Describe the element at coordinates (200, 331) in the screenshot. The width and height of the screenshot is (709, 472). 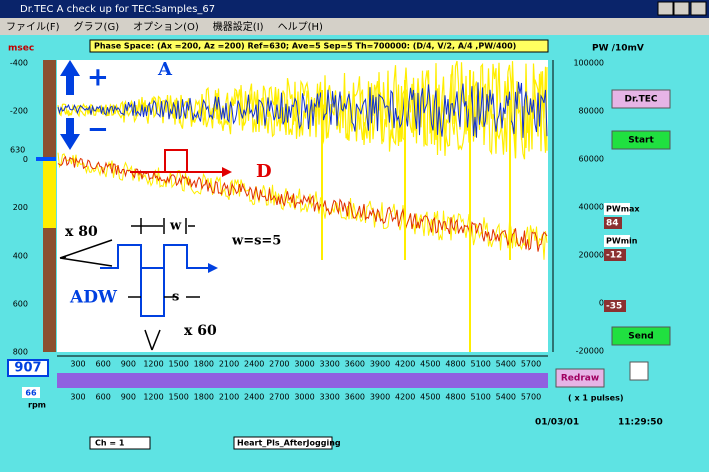
I see `label-x60: x 60` at that location.